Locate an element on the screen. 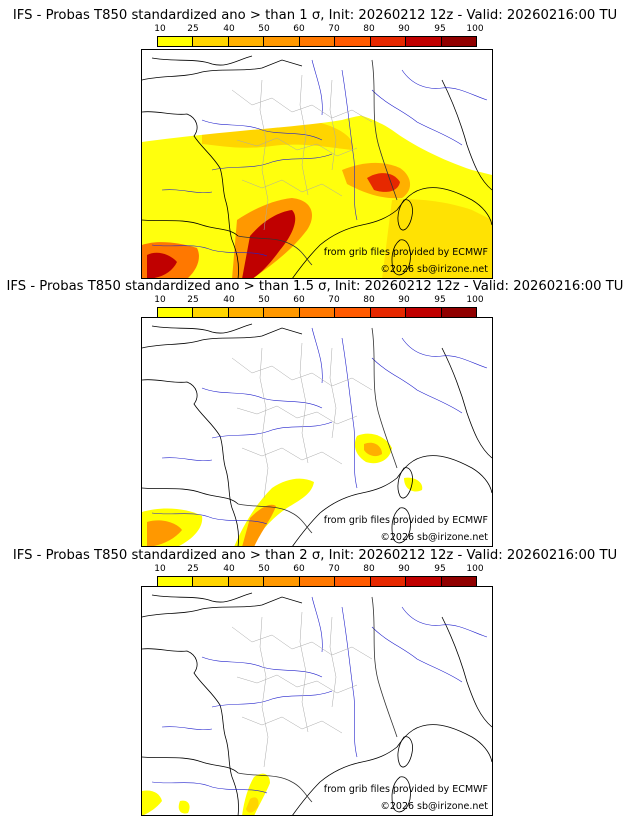  legend-colorbar is located at coordinates (317, 41).